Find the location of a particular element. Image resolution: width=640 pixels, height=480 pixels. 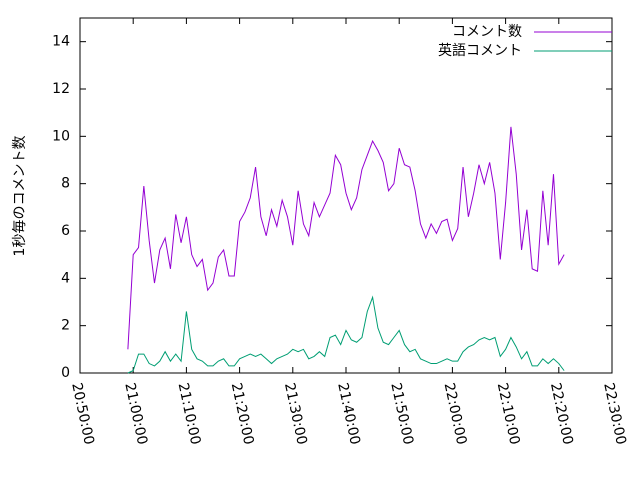

y-tick-label: 12 is located at coordinates (61, 89).